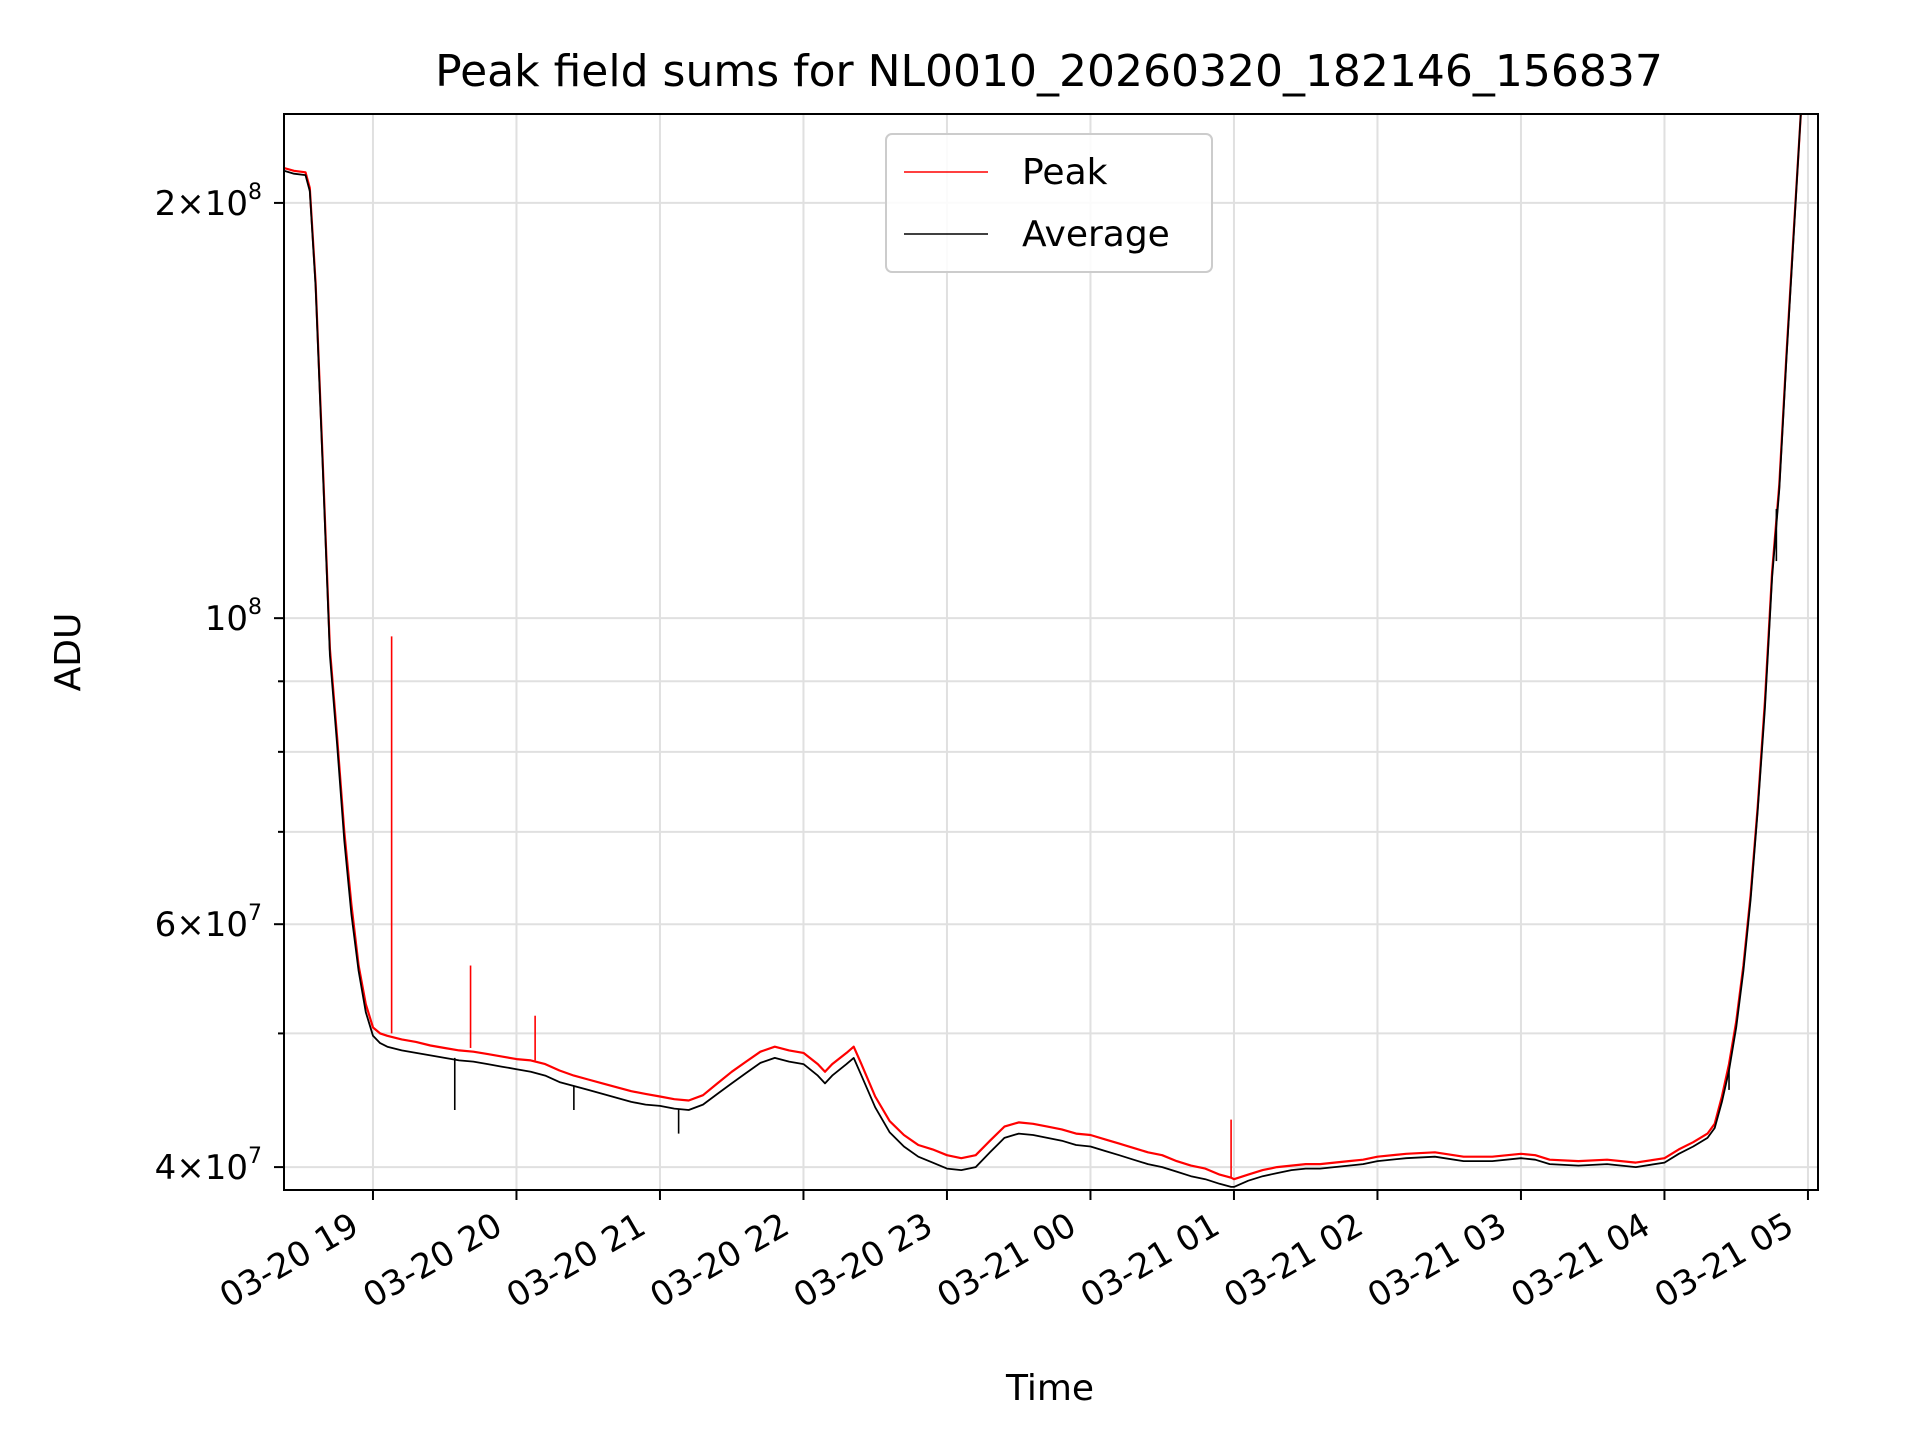 This screenshot has width=1920, height=1440. Describe the element at coordinates (1065, 172) in the screenshot. I see `legend-peak-label: Peak` at that location.